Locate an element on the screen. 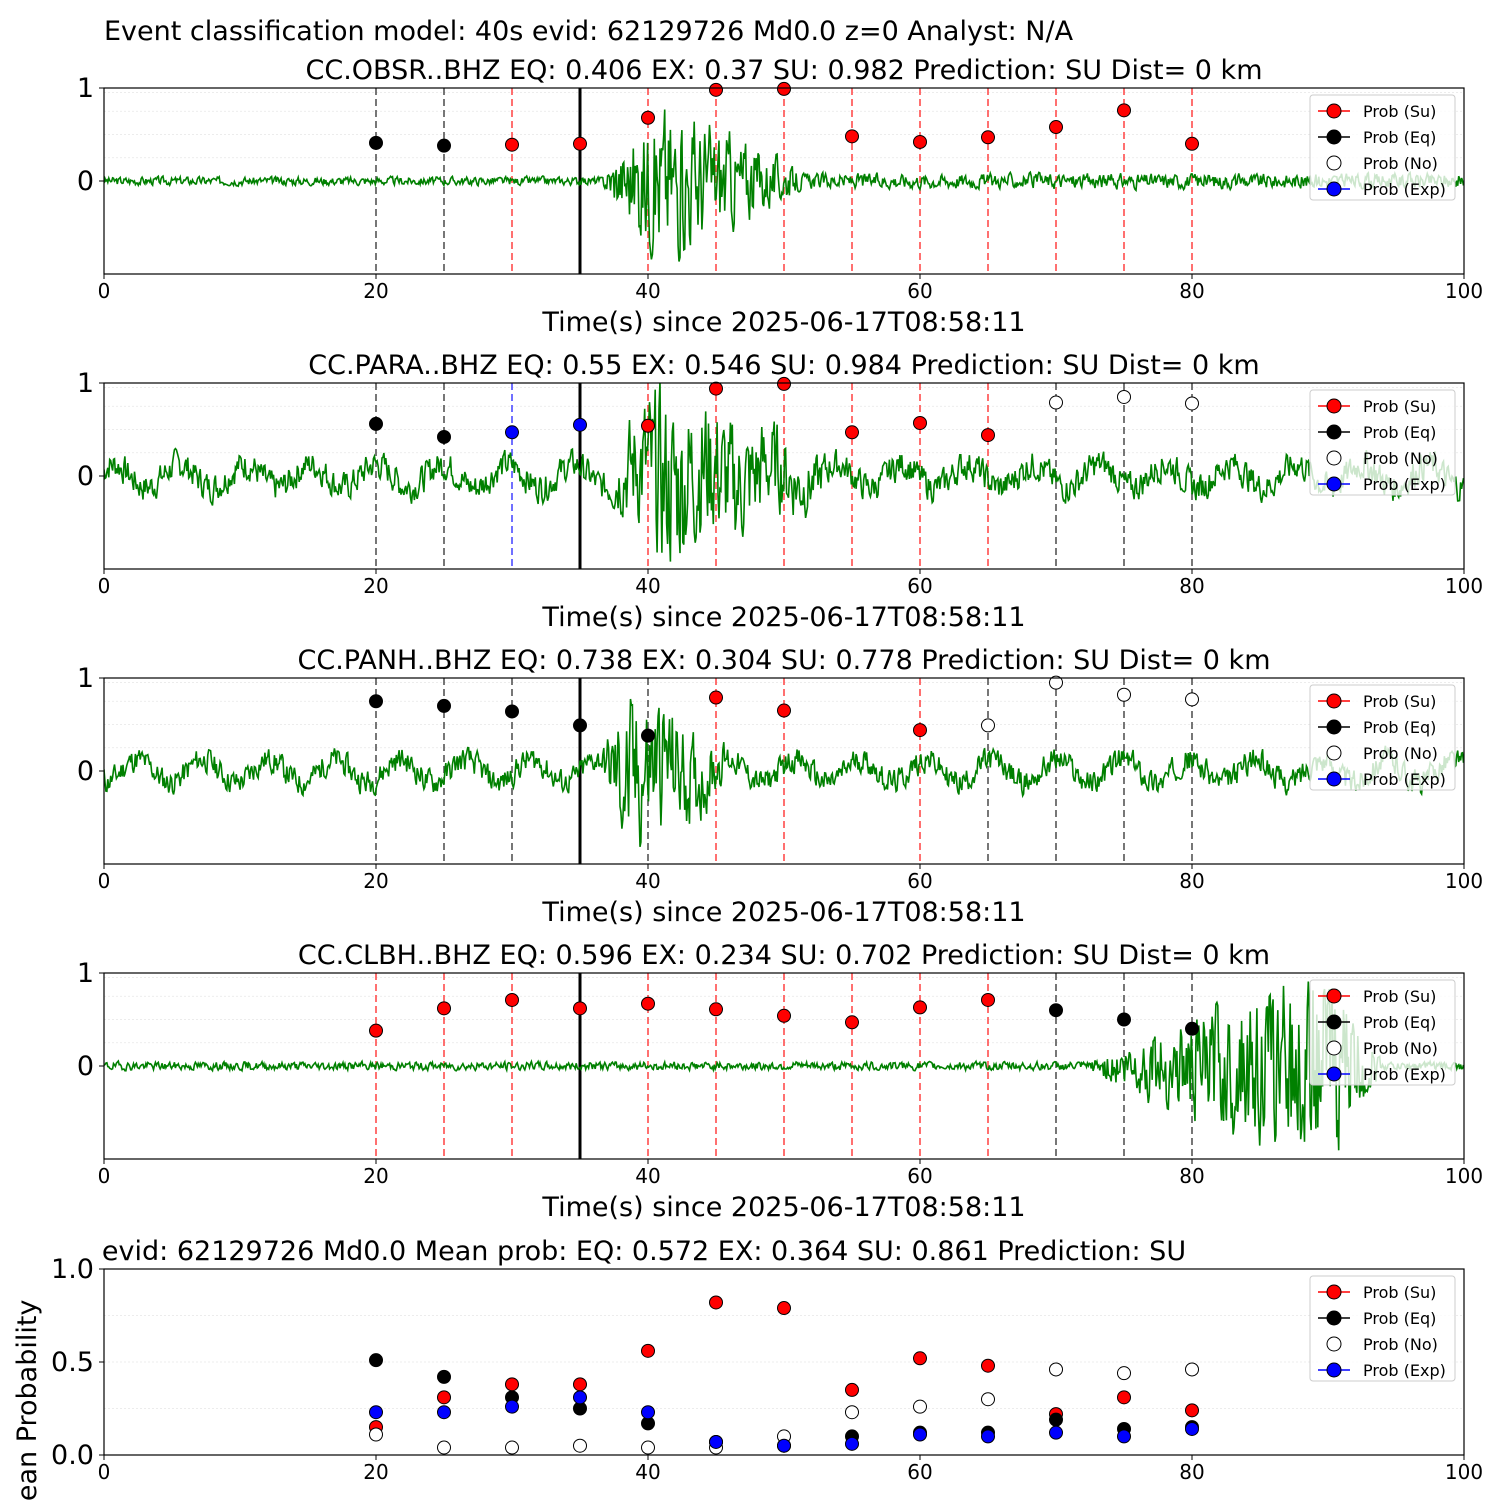 Image resolution: width=1500 pixels, height=1500 pixels. prob-marker-exp is located at coordinates (512, 432).